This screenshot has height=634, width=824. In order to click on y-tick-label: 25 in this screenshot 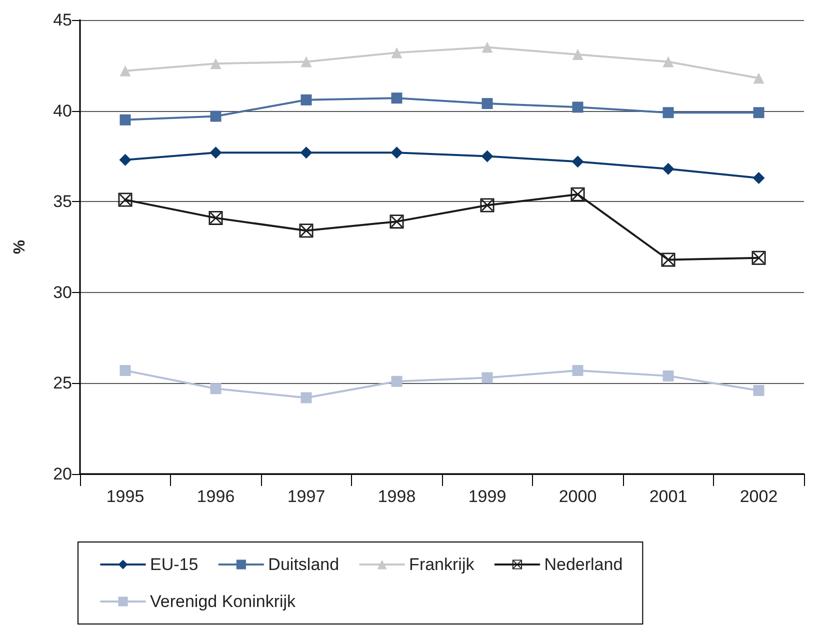, I will do `click(62, 383)`.